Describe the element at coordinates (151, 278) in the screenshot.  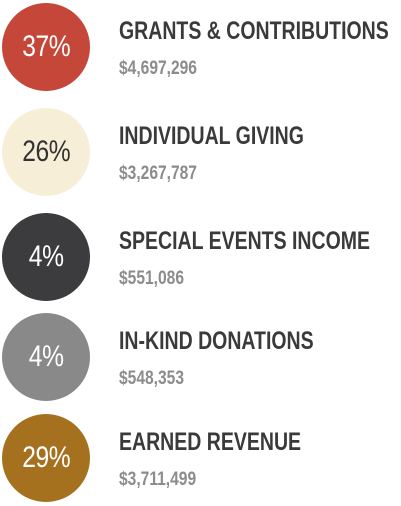
I see `item-amount: $551,086` at that location.